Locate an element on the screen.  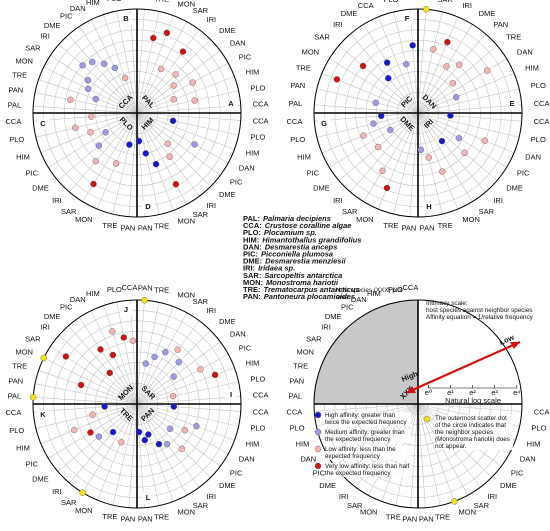
legend-dot is located at coordinates (318, 432).